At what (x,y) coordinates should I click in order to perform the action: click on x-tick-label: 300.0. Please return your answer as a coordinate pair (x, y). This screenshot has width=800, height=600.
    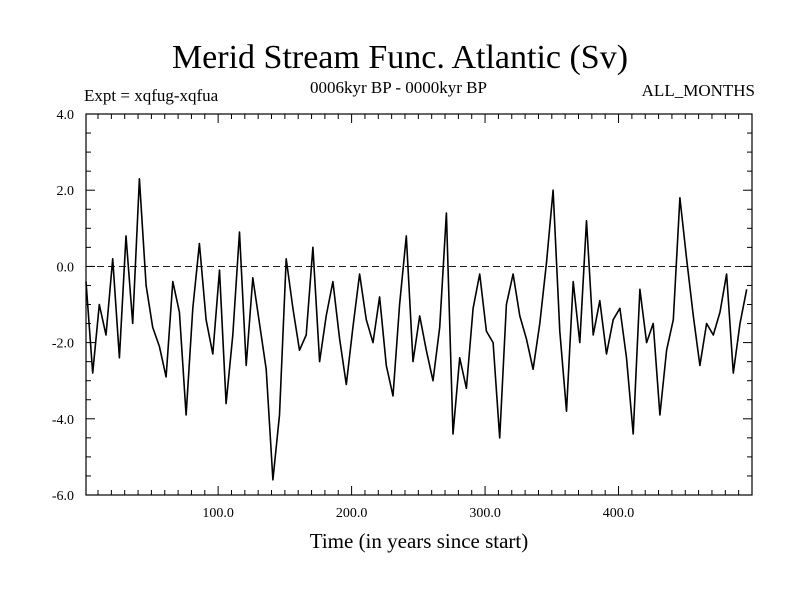
    Looking at the image, I should click on (485, 513).